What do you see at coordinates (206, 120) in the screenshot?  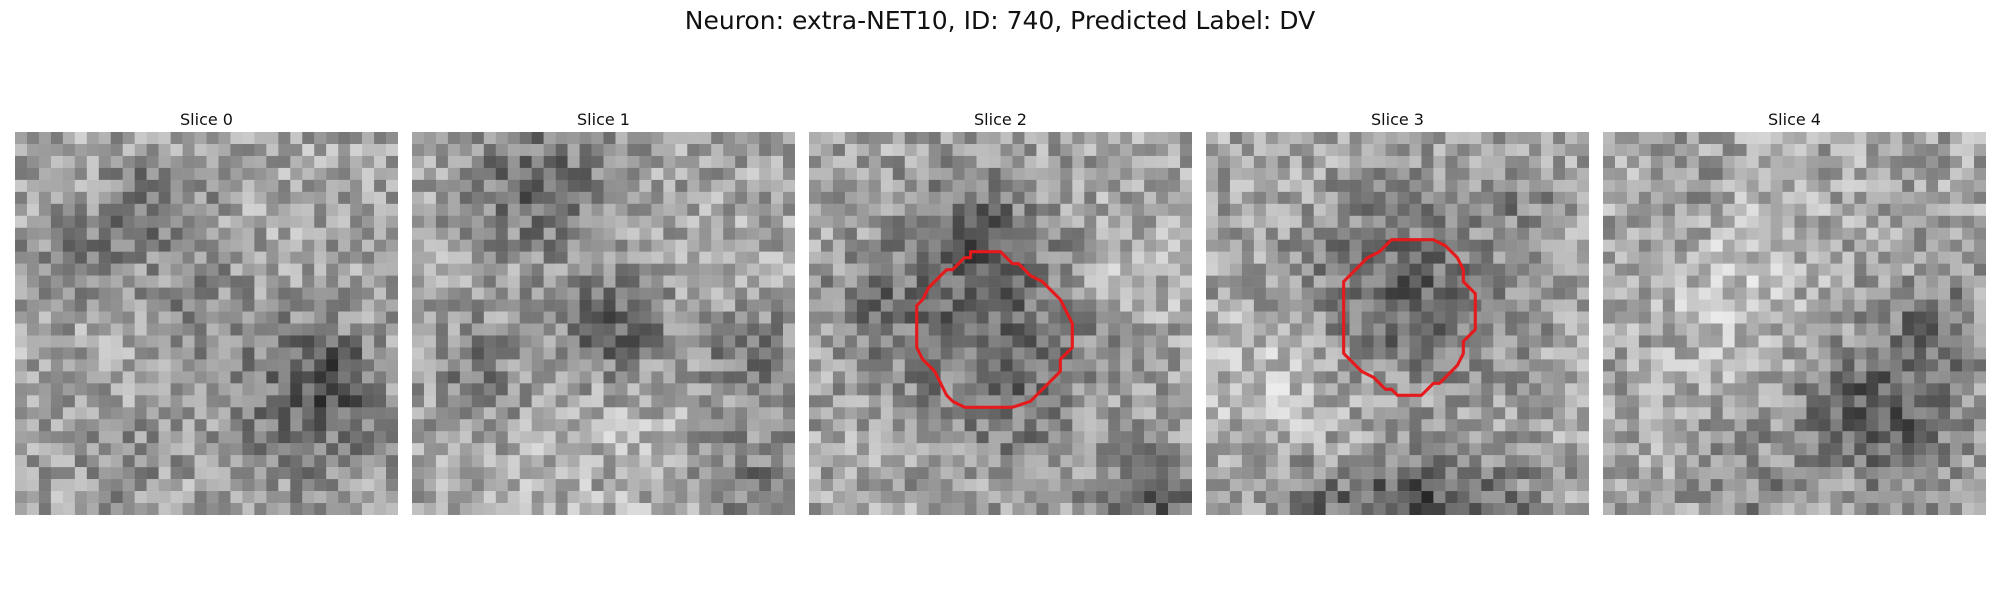 I see `slice-title: Slice 0` at bounding box center [206, 120].